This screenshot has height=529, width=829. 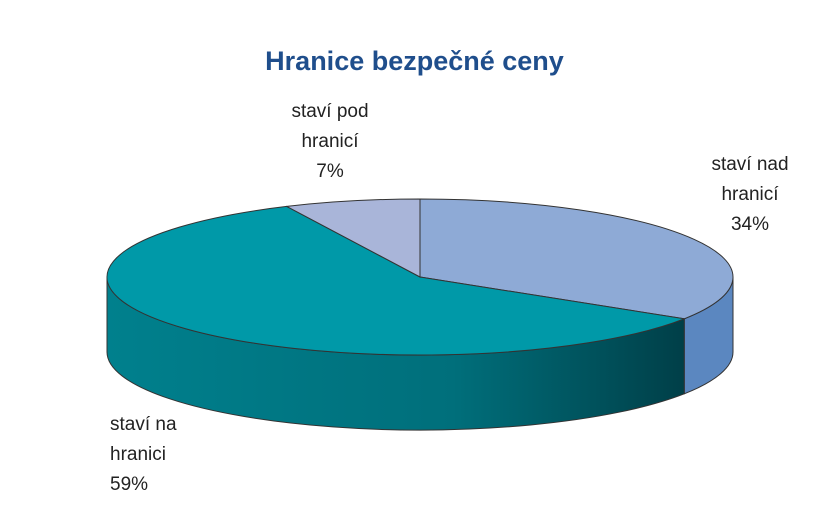 What do you see at coordinates (330, 171) in the screenshot?
I see `value-label: 7%` at bounding box center [330, 171].